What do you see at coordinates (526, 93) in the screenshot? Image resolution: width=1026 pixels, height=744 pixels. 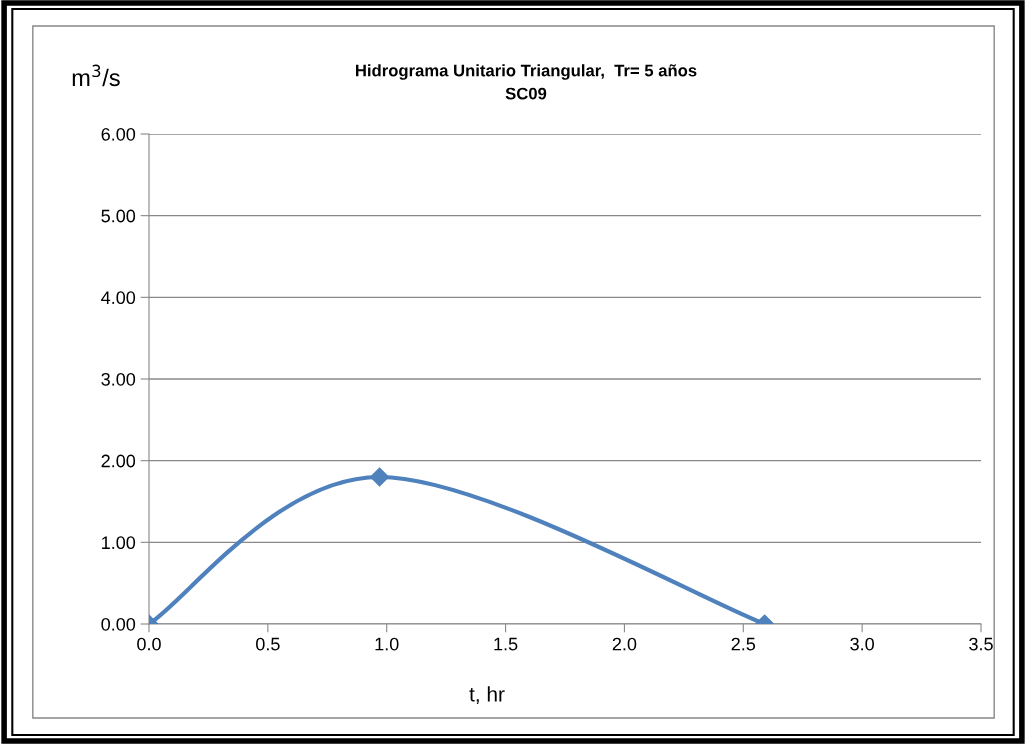 I see `chart-subtitle: SC09` at bounding box center [526, 93].